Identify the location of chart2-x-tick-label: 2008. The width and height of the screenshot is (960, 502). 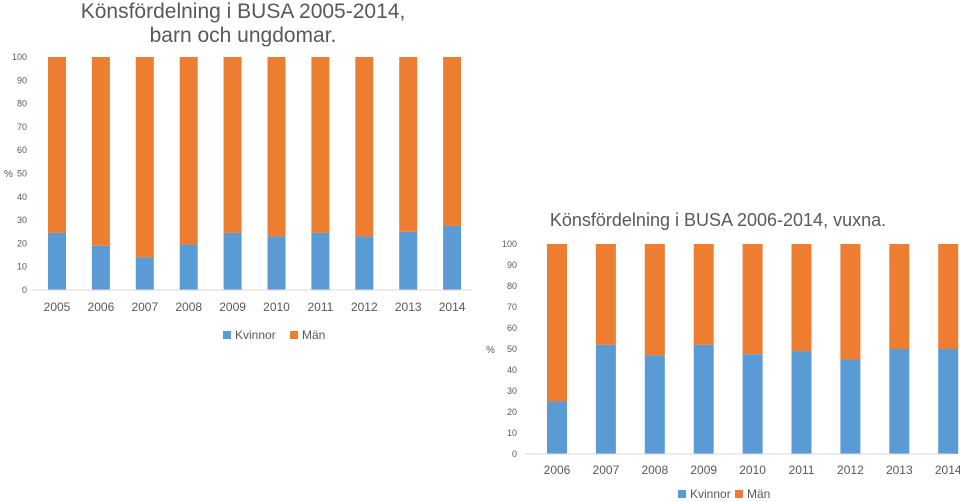
(654, 470).